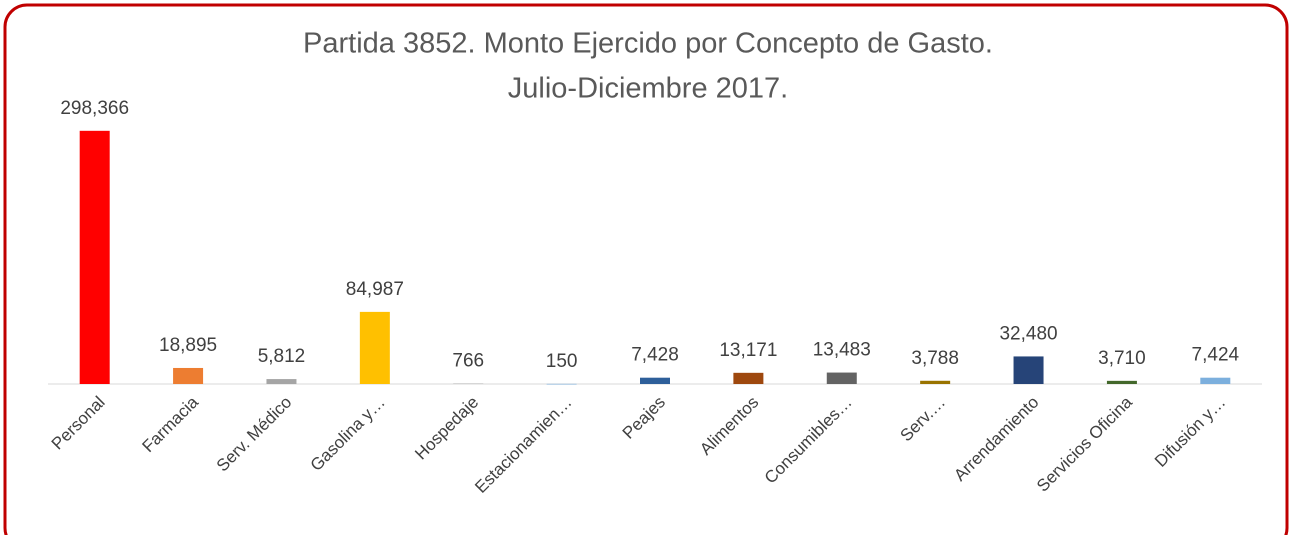  I want to click on data-label: 766, so click(468, 360).